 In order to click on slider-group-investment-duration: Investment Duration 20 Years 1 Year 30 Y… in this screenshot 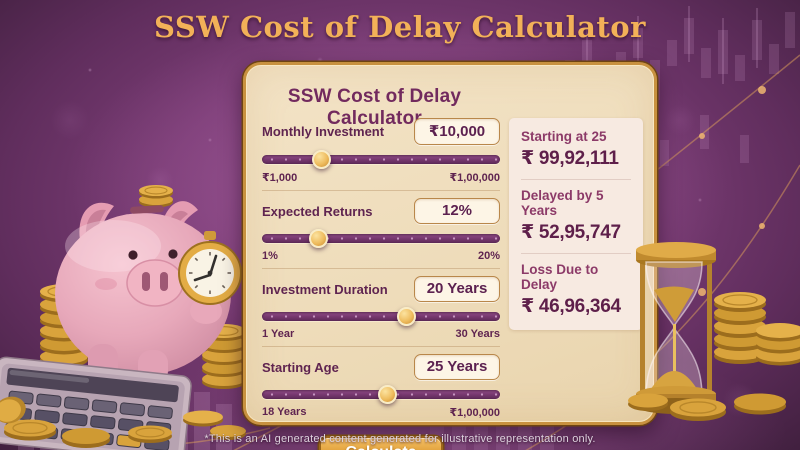, I will do `click(381, 308)`.